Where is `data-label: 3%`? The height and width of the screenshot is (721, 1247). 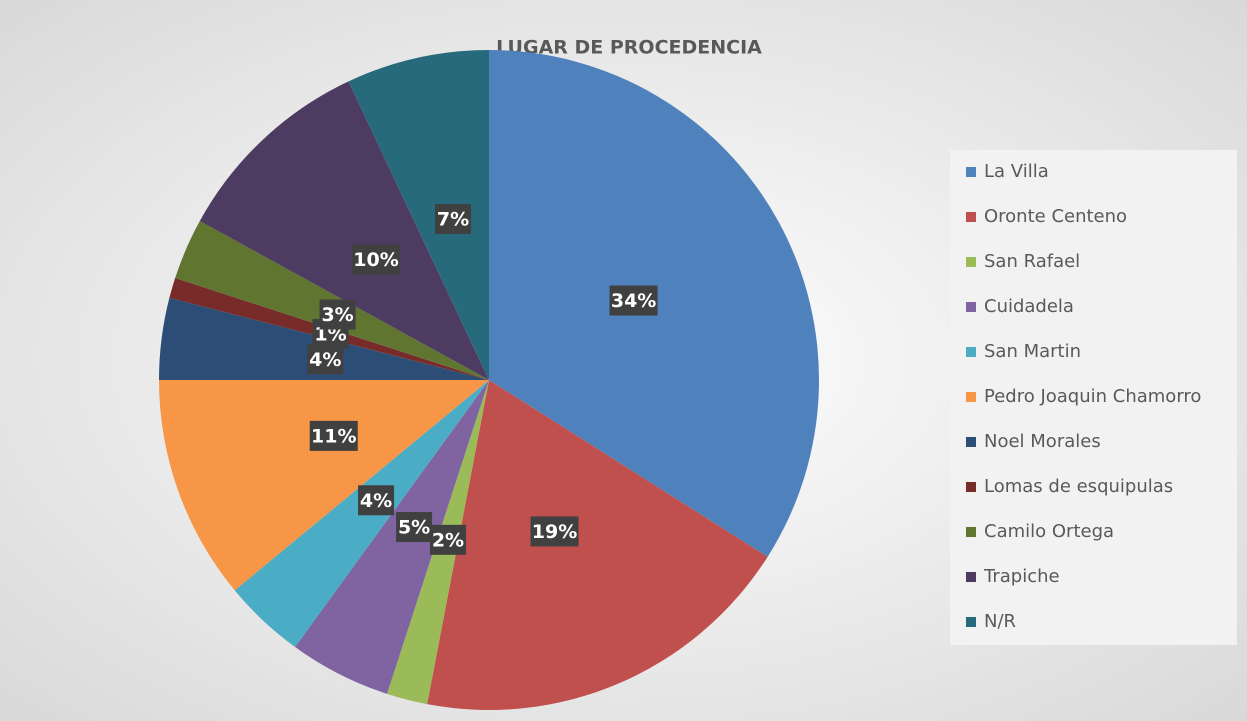 data-label: 3% is located at coordinates (337, 315).